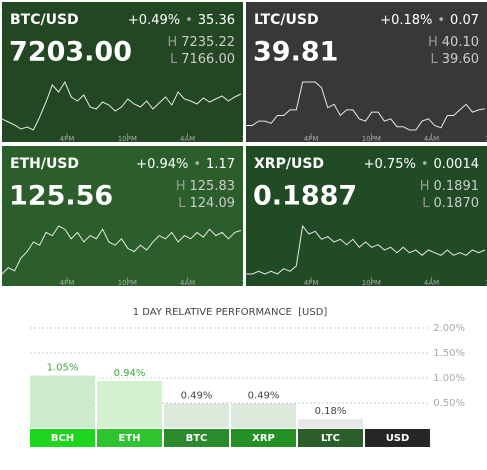 This screenshot has width=487, height=470. I want to click on x-tick-label: ETH, so click(129, 438).